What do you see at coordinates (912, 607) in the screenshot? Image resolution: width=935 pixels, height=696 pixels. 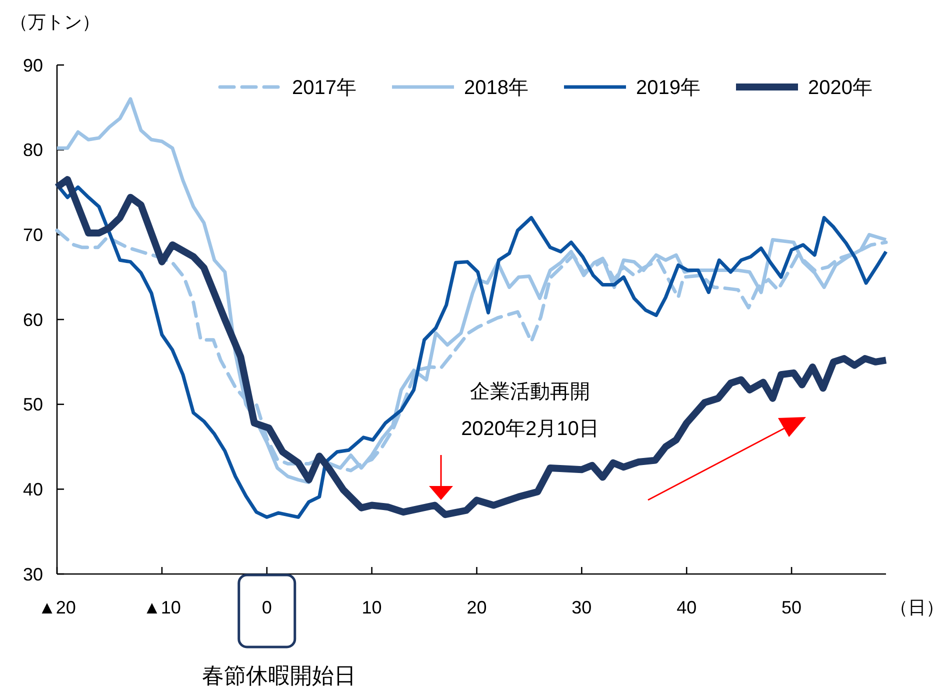 I see `x-axis-title: （日）` at bounding box center [912, 607].